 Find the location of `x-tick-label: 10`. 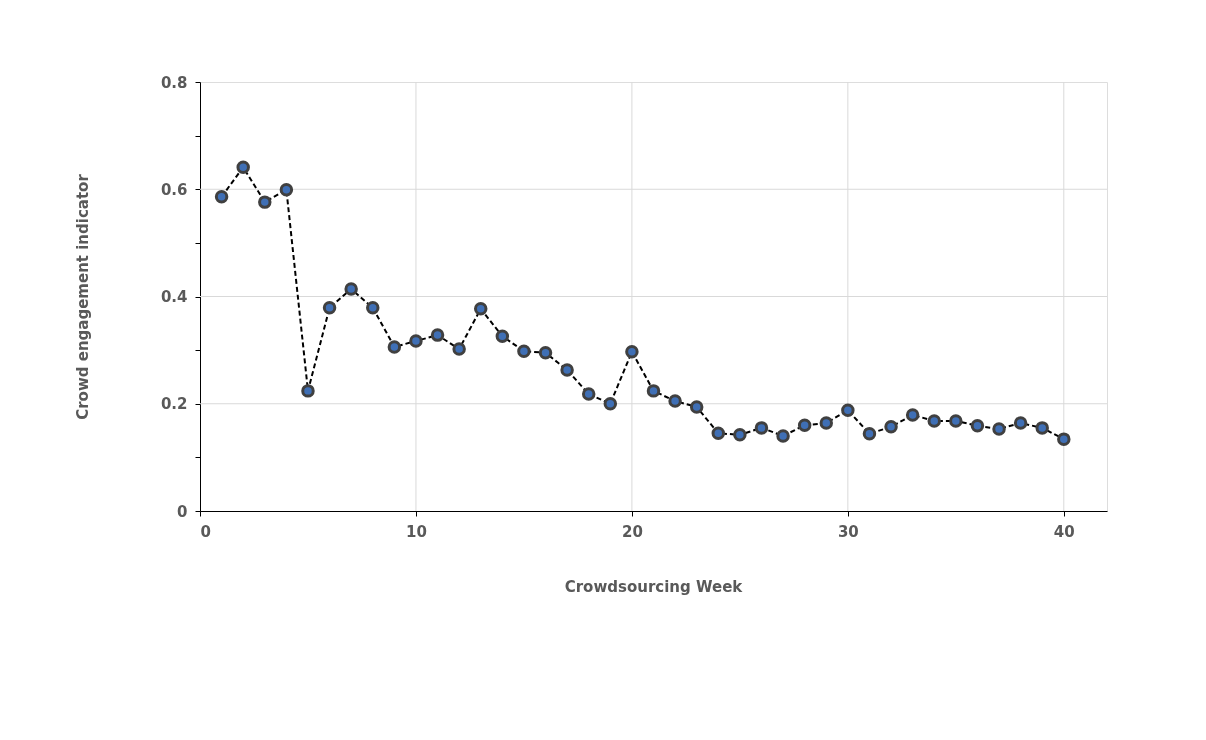

x-tick-label: 10 is located at coordinates (416, 531).